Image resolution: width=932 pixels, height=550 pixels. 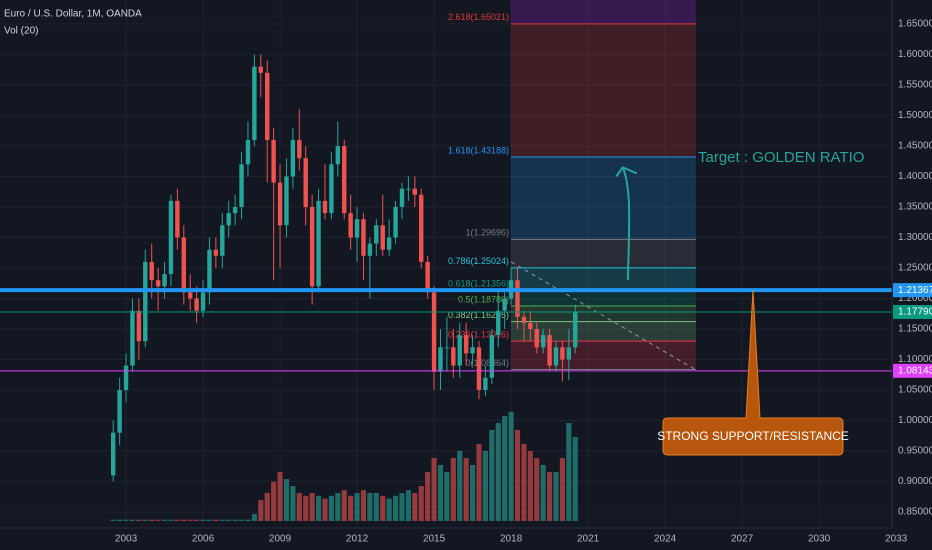 What do you see at coordinates (915, 207) in the screenshot?
I see `y-tick-label: 1.35000` at bounding box center [915, 207].